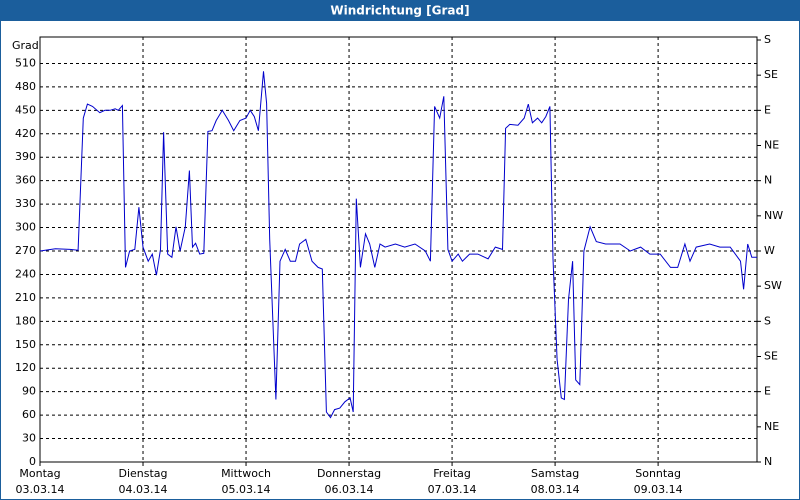 The height and width of the screenshot is (500, 800). What do you see at coordinates (39, 473) in the screenshot?
I see `x-tick-label: Montag` at bounding box center [39, 473].